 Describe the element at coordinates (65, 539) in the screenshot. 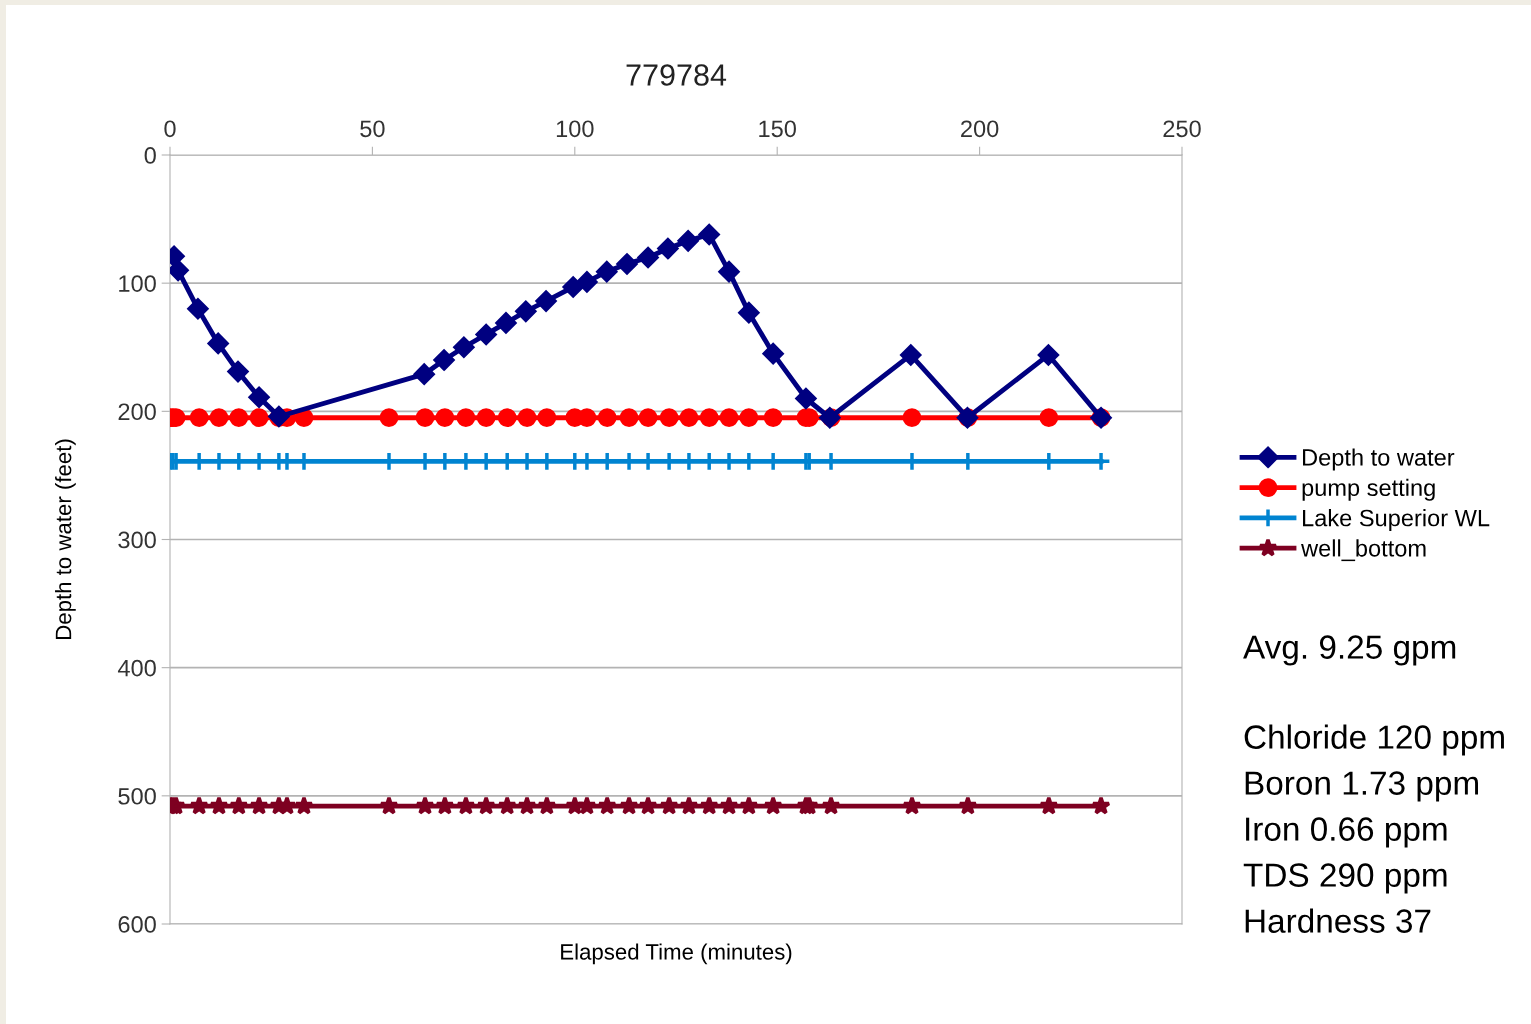

I see `y-axis-title: Depth to water (feet)` at that location.